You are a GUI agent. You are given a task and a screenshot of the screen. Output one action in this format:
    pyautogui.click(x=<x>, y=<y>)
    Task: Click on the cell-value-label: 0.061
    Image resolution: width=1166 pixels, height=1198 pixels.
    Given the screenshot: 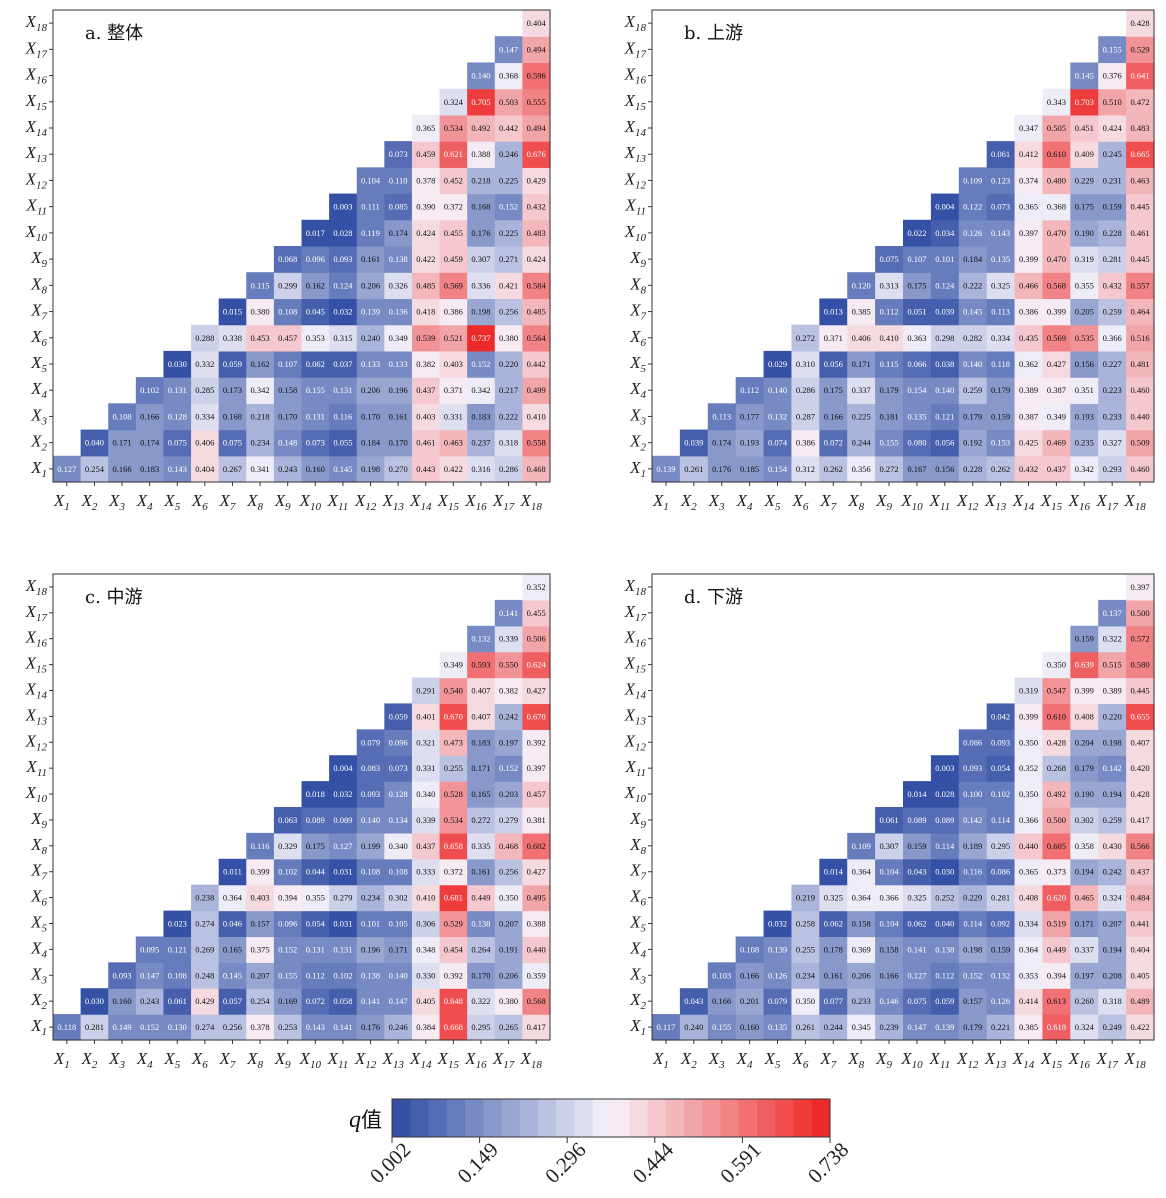 What is the action you would take?
    pyautogui.click(x=888, y=820)
    